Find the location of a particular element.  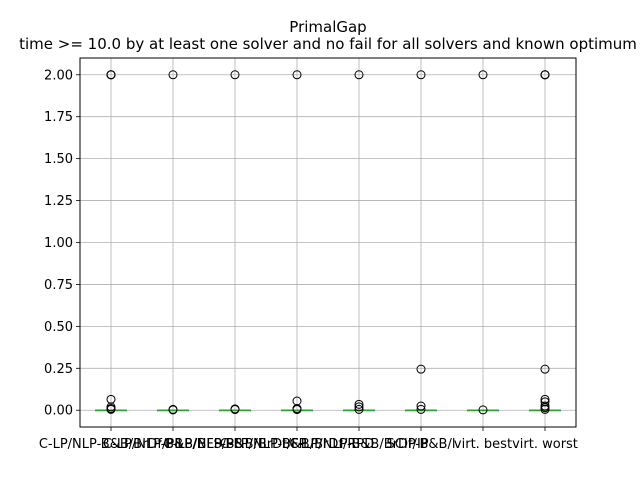

y-tick-label: 1.75 is located at coordinates (58, 117).